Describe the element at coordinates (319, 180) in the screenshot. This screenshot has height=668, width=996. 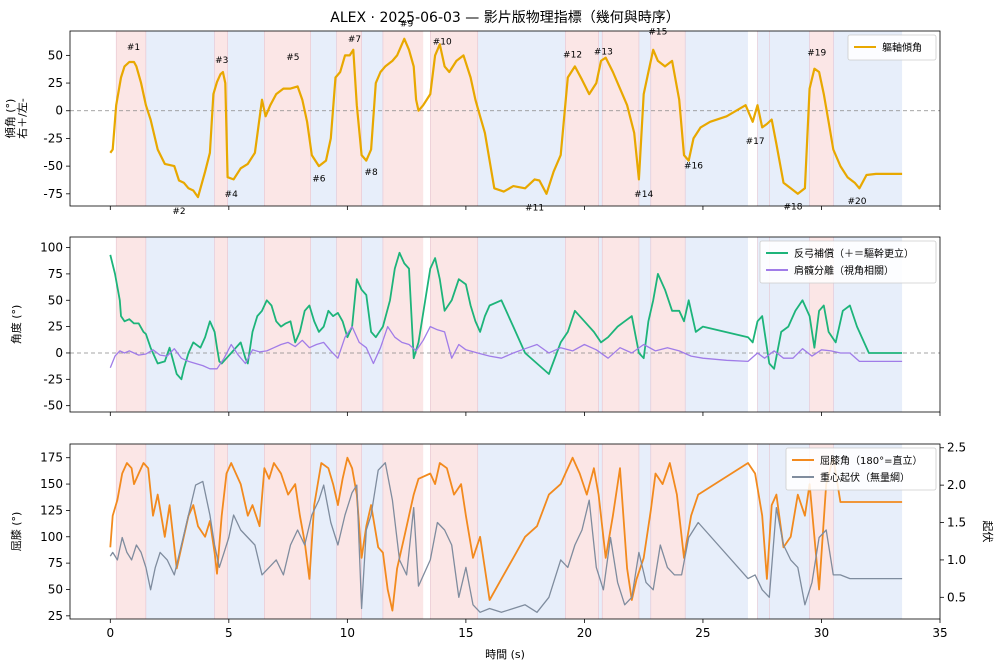
I see `peak-label: #6` at that location.